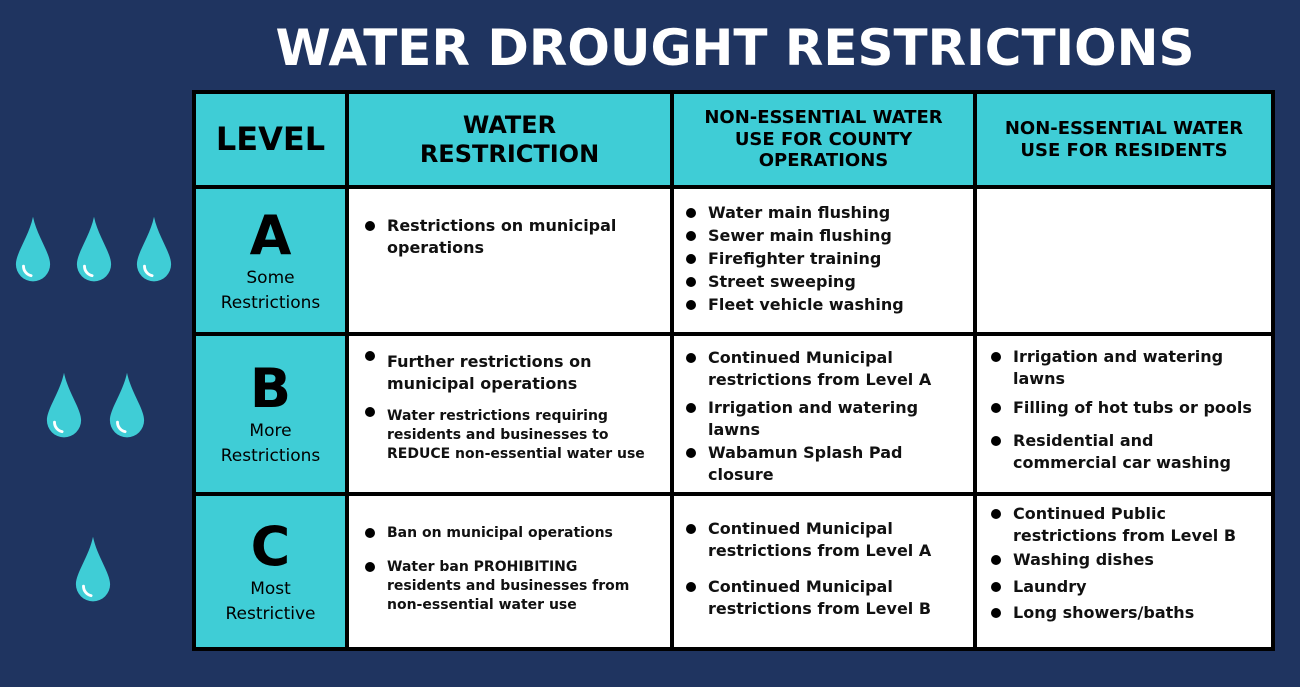 The image size is (1300, 687). Describe the element at coordinates (270, 613) in the screenshot. I see `level-description: Restrictive` at that location.